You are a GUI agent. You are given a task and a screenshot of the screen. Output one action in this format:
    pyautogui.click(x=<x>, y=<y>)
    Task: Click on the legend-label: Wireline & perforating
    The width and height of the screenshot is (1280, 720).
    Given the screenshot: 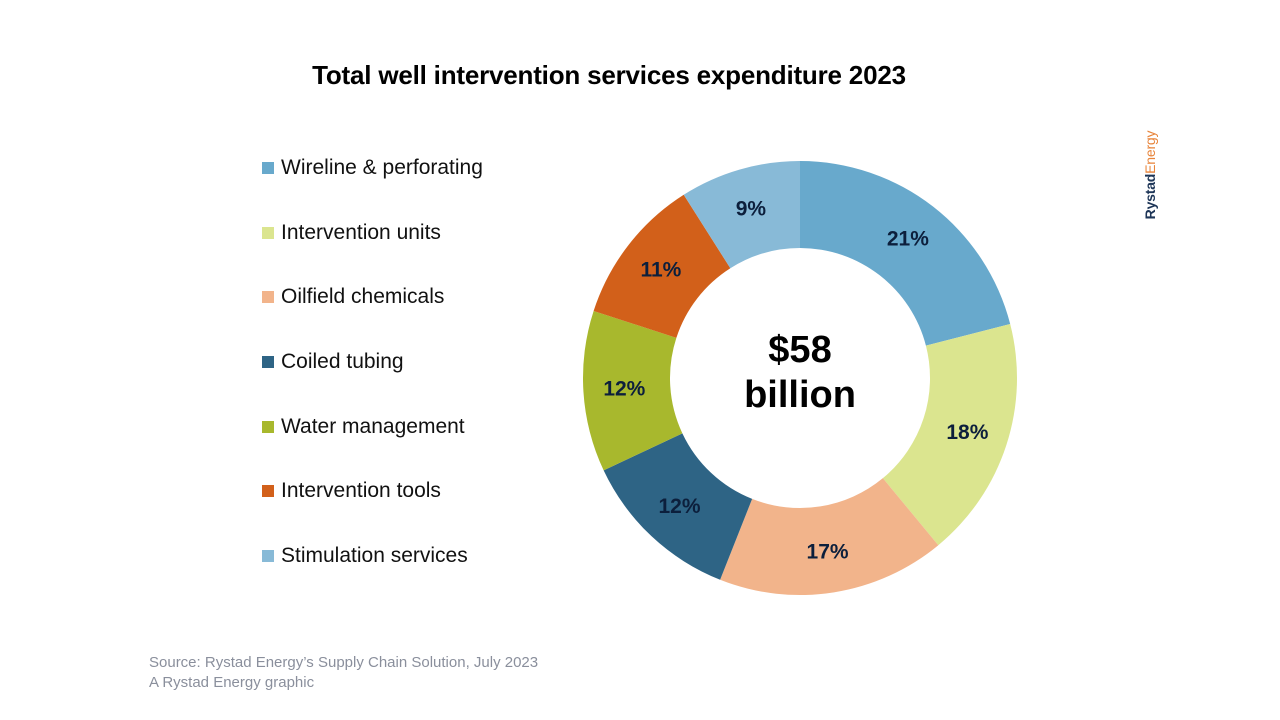 What is the action you would take?
    pyautogui.click(x=382, y=167)
    